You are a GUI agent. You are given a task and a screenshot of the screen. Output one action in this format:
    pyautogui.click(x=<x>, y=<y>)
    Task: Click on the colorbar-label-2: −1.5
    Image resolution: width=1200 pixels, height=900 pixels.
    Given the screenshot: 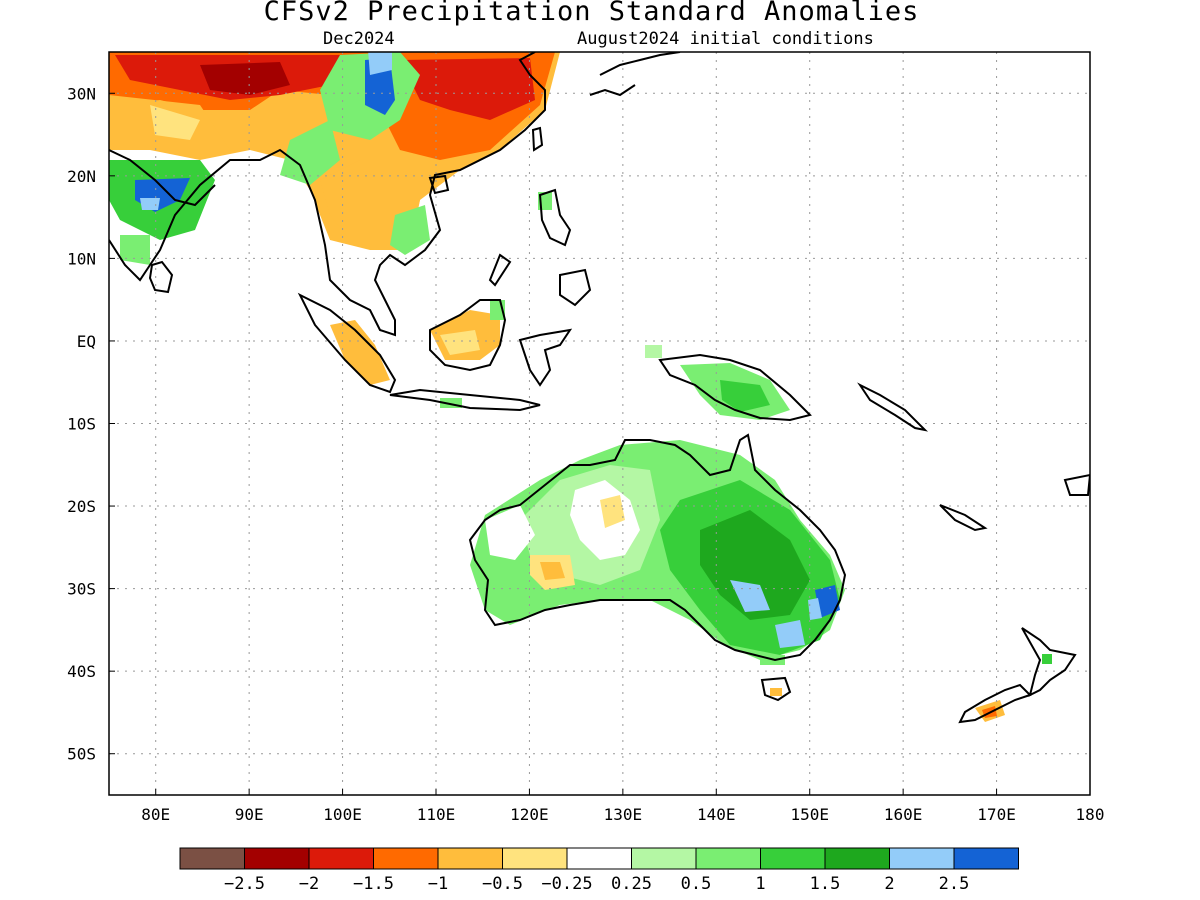 What is the action you would take?
    pyautogui.click(x=373, y=884)
    